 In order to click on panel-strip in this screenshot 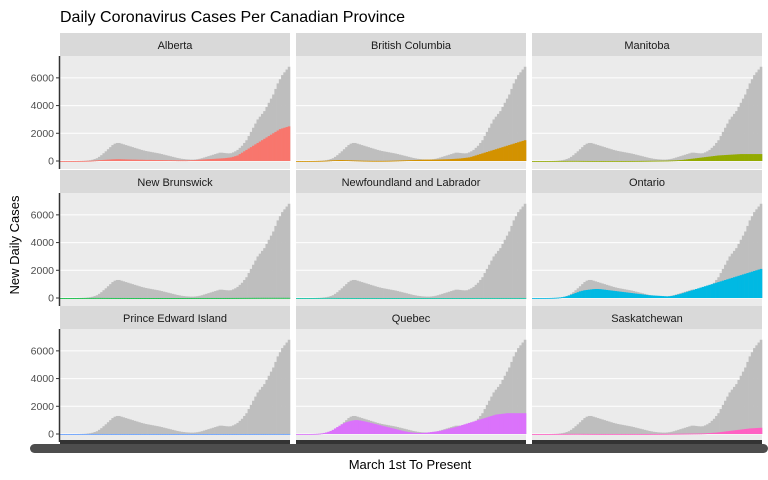, I will do `click(175, 44)`.